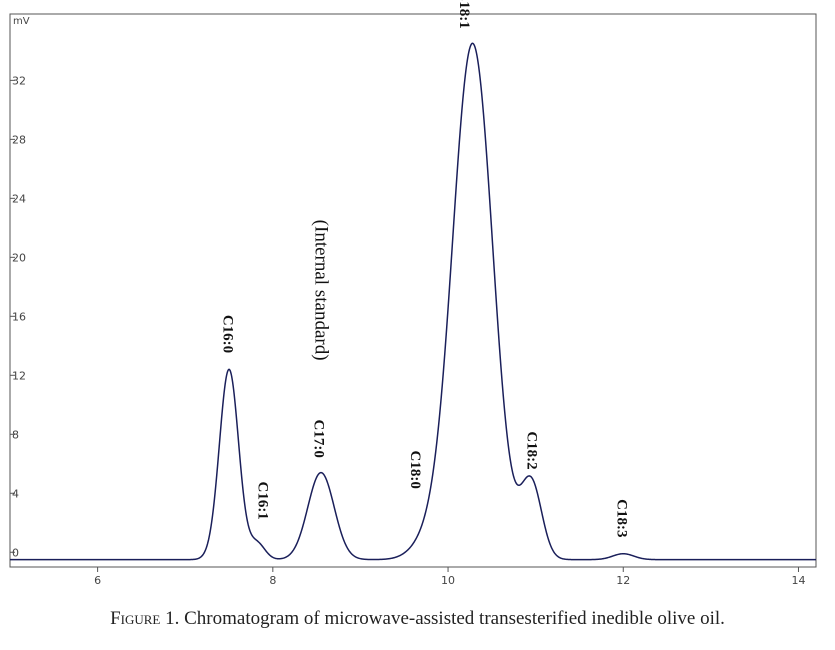 The width and height of the screenshot is (835, 650). What do you see at coordinates (227, 334) in the screenshot?
I see `peak-label: C16:0` at bounding box center [227, 334].